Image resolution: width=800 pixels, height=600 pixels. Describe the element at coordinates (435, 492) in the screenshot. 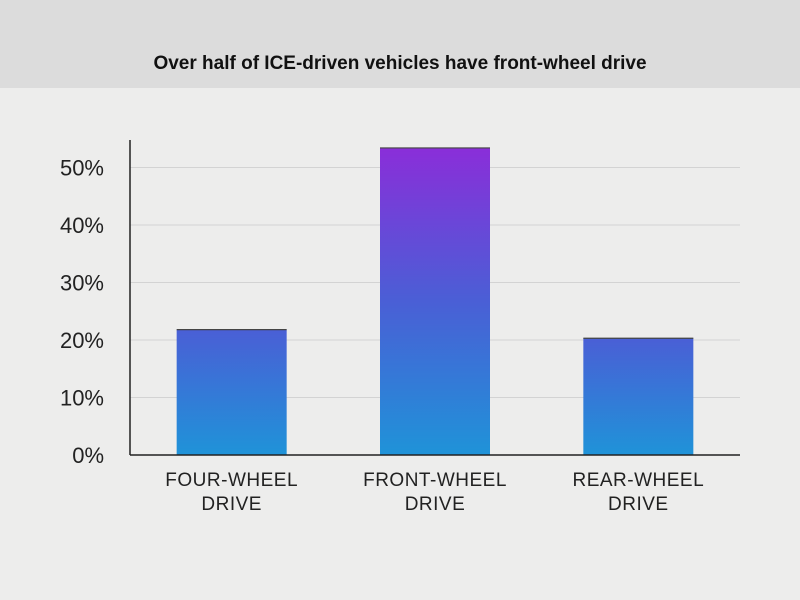

I see `x-category-label-1: FRONT-WHEEL DRIVE` at that location.